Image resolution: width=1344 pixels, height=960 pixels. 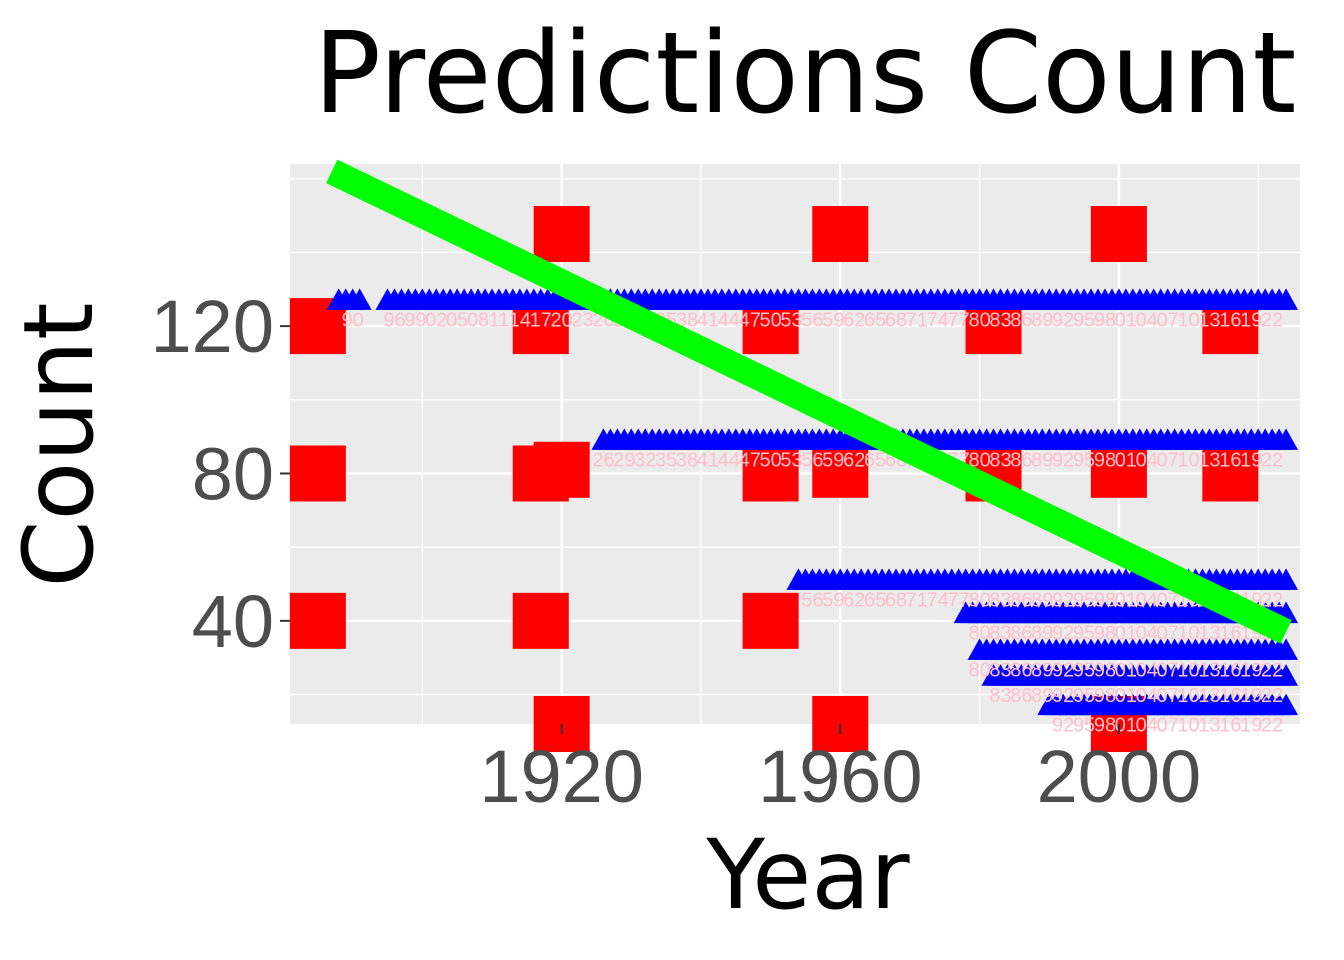 I want to click on point-label: 68, so click(x=896, y=320).